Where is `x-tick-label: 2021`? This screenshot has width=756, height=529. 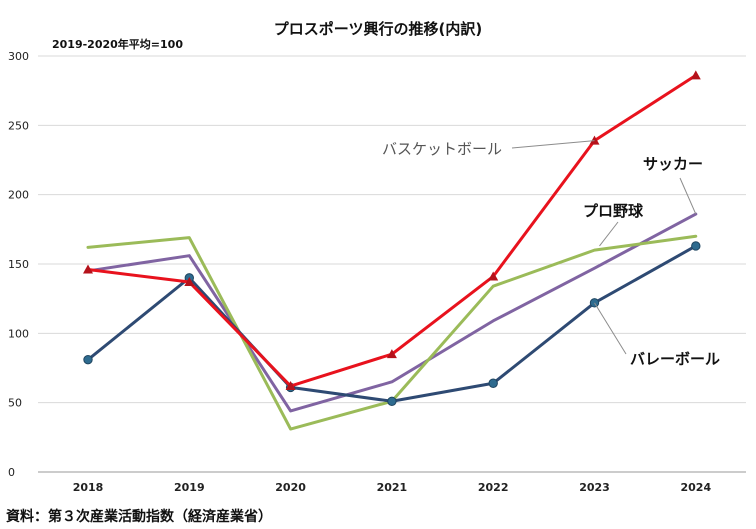
x-tick-label: 2021 is located at coordinates (392, 487).